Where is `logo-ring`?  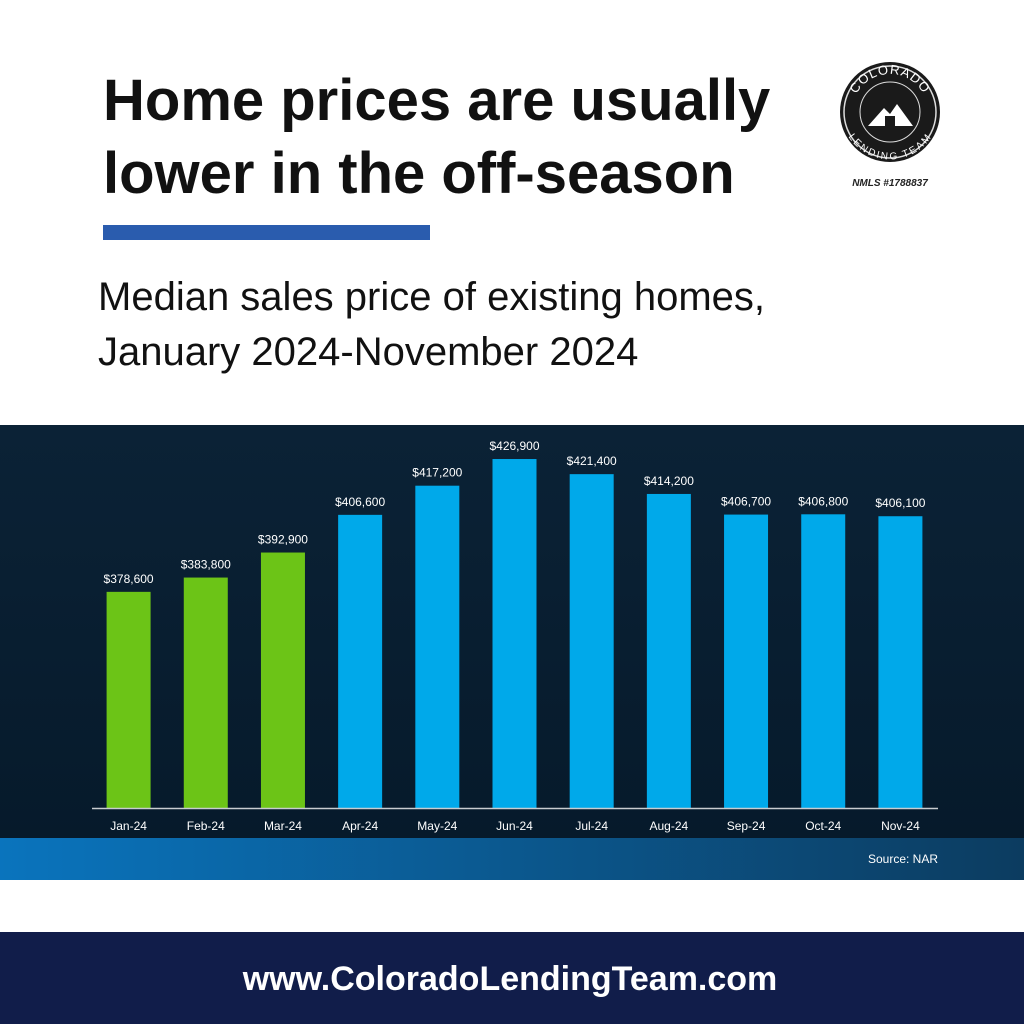 logo-ring is located at coordinates (890, 112).